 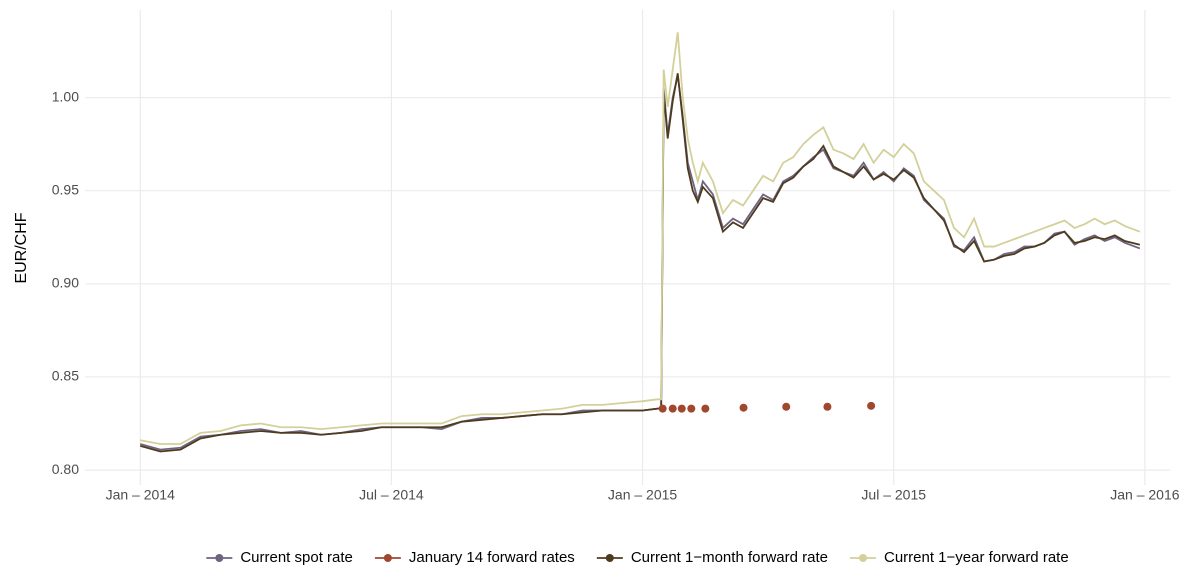 What do you see at coordinates (65, 376) in the screenshot?
I see `y-tick-label: 0.85` at bounding box center [65, 376].